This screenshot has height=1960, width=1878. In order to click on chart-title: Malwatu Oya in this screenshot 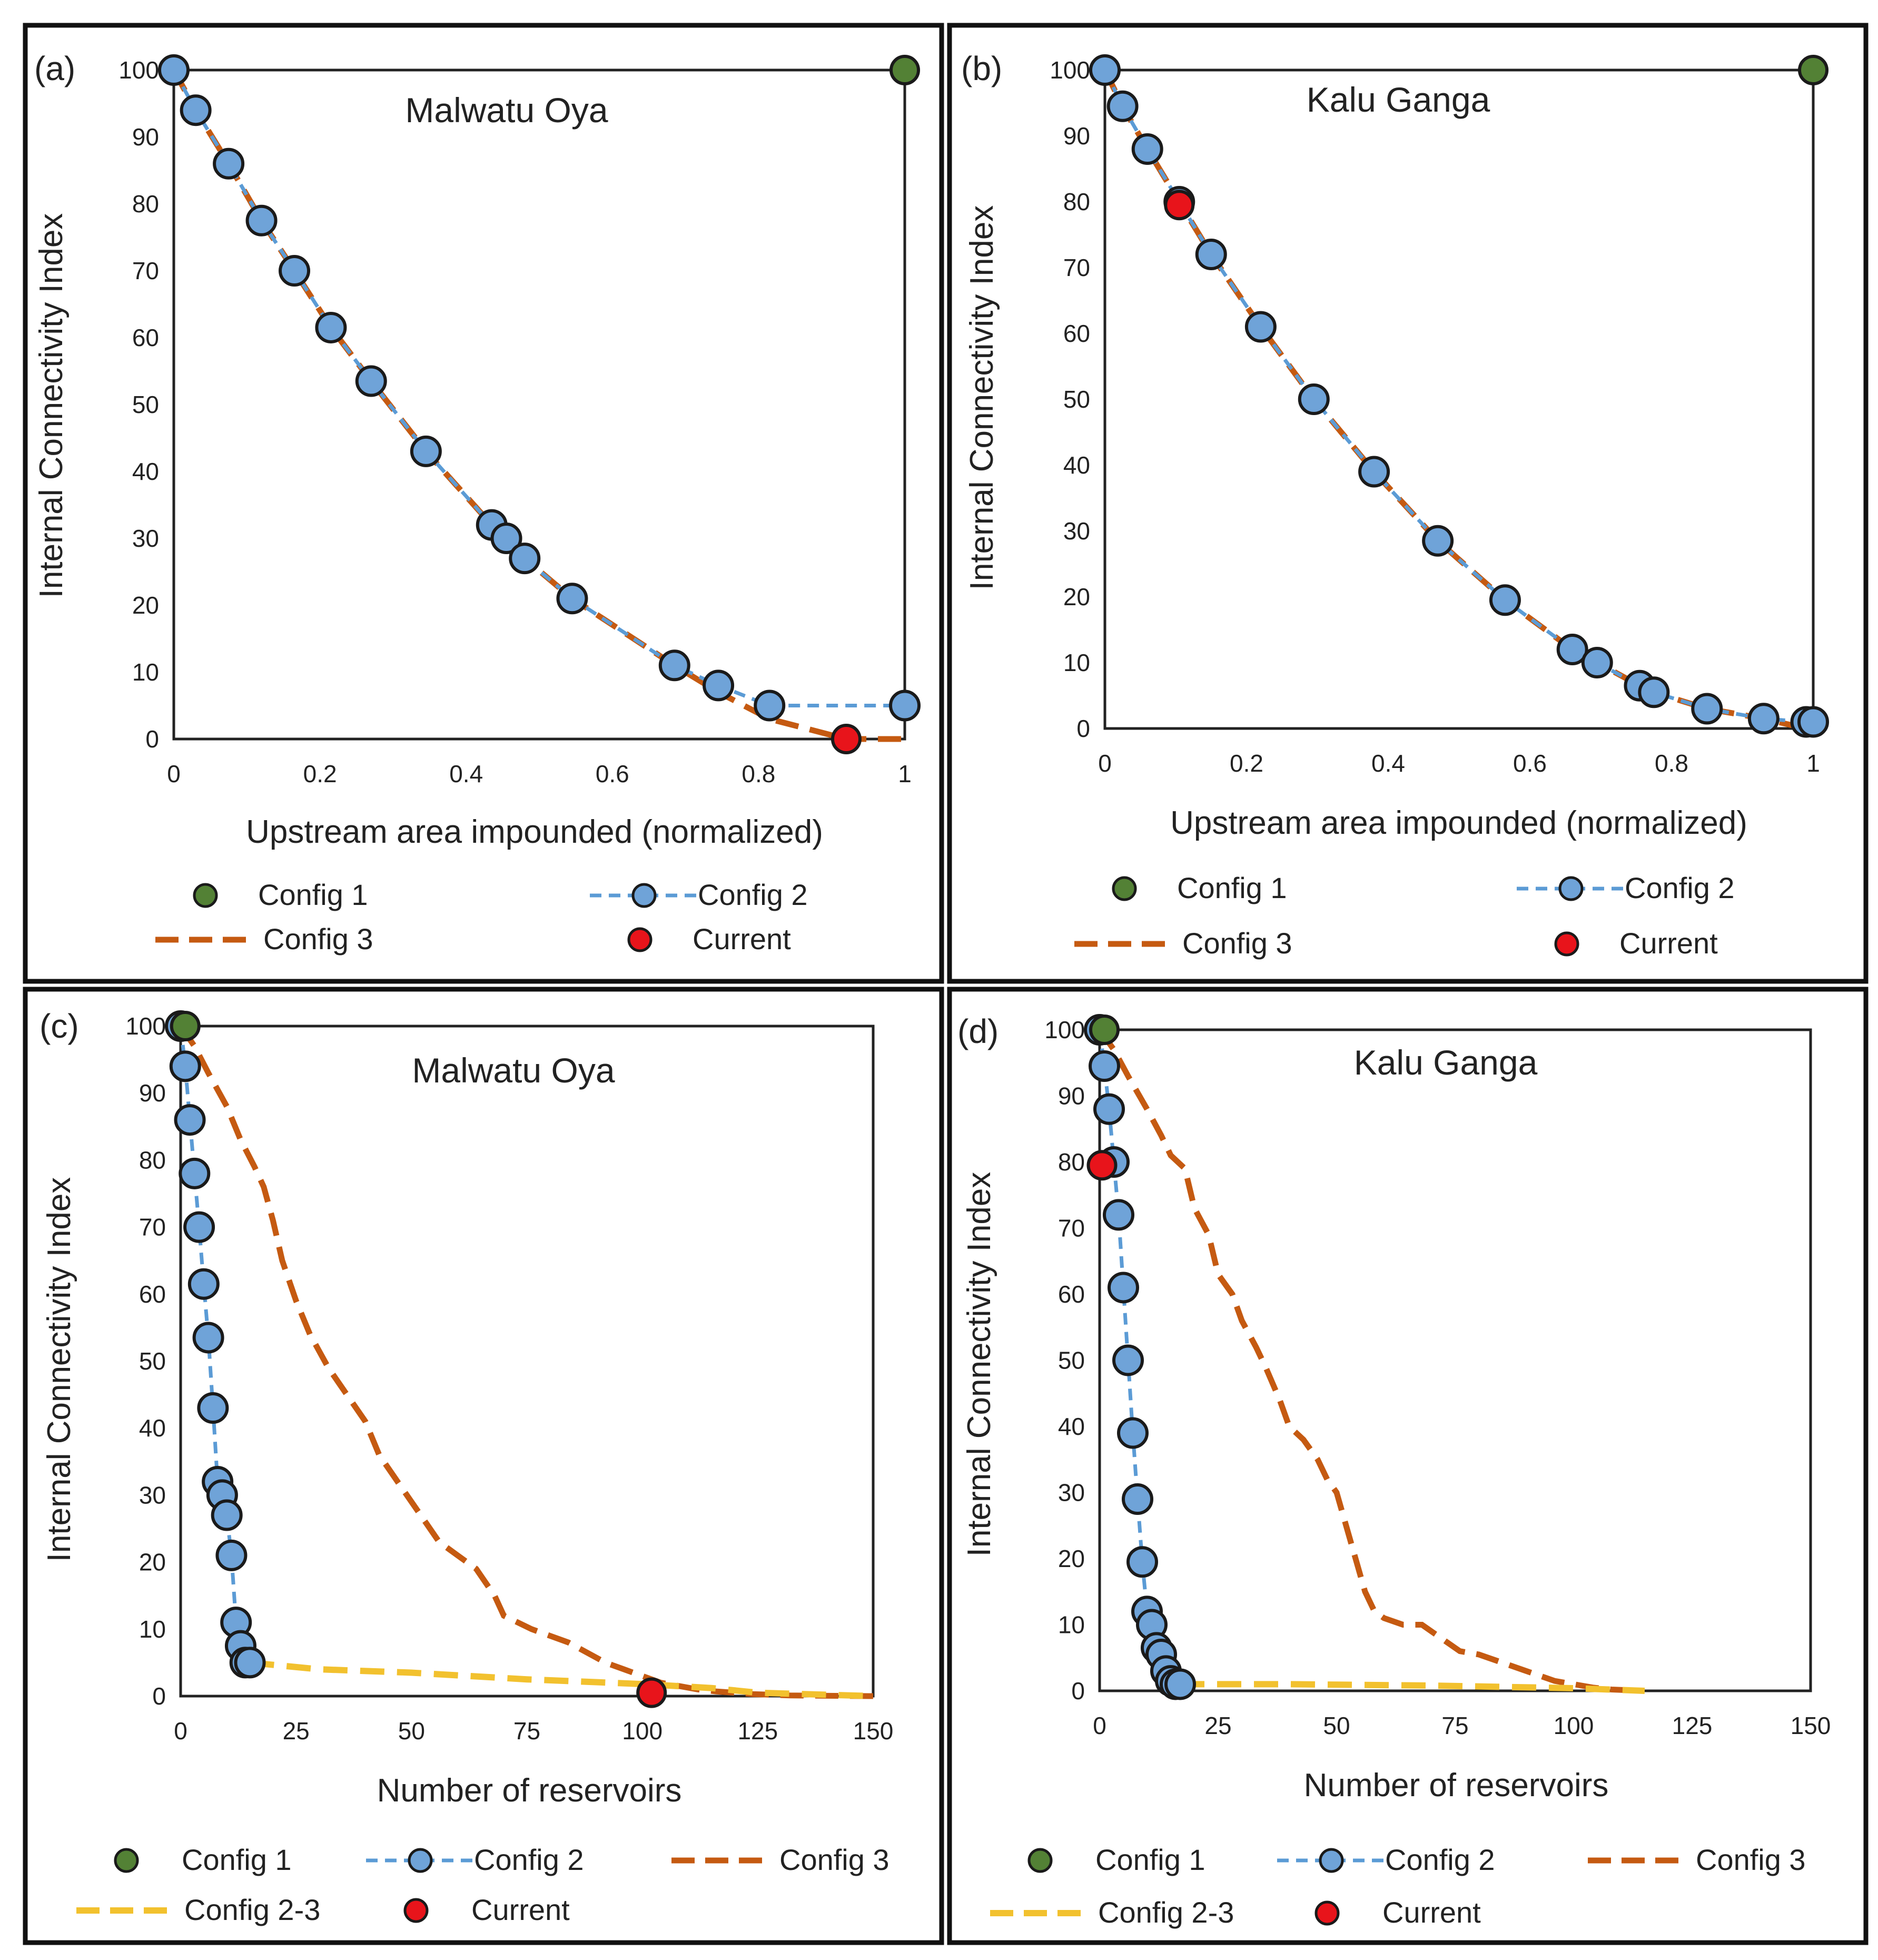, I will do `click(513, 1070)`.